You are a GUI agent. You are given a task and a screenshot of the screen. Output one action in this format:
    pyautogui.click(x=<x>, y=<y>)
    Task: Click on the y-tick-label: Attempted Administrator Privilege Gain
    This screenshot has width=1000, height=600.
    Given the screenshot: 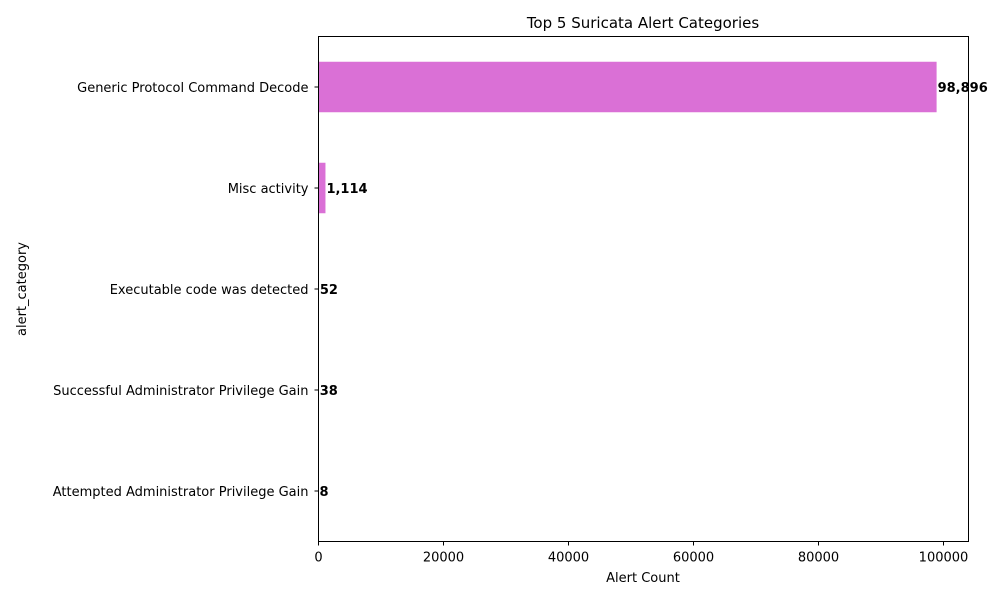 What is the action you would take?
    pyautogui.click(x=181, y=492)
    